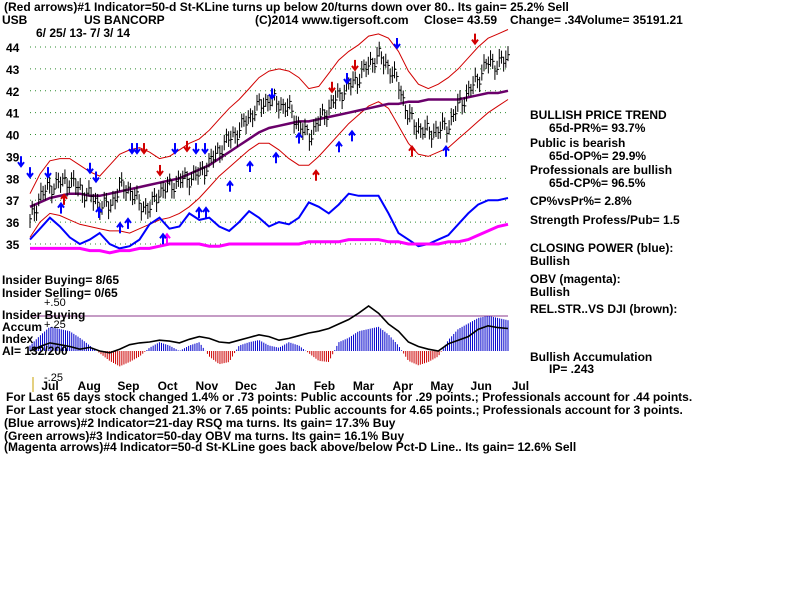 The image size is (800, 600). Describe the element at coordinates (15, 20) in the screenshot. I see `ticker-symbol: USB` at that location.